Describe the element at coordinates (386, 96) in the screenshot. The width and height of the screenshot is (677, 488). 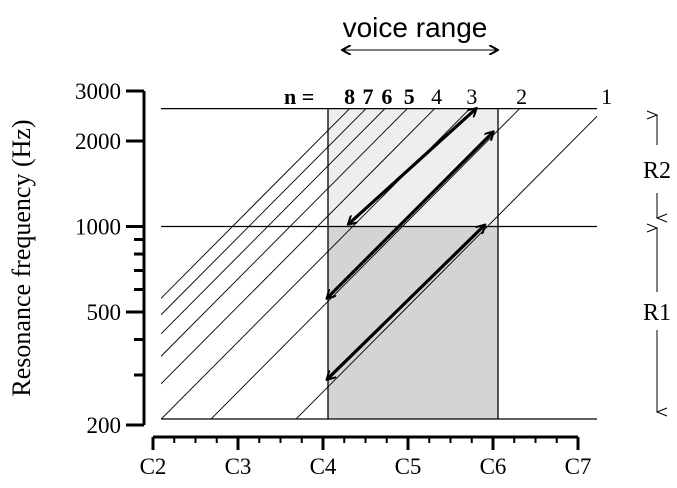
I see `harmonic-label-n6: 6` at that location.